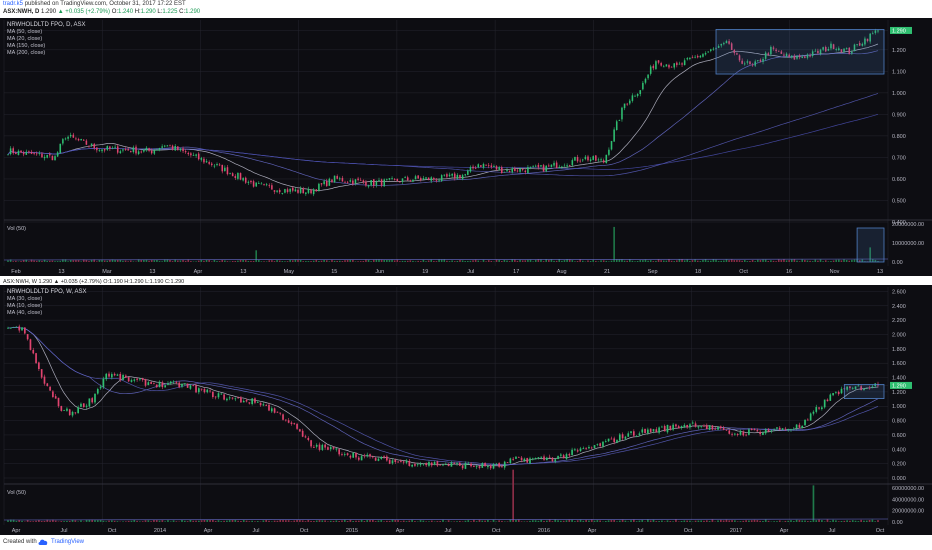 The width and height of the screenshot is (932, 550). What do you see at coordinates (899, 379) in the screenshot?
I see `weekly-price-tick: 1.400` at bounding box center [899, 379].